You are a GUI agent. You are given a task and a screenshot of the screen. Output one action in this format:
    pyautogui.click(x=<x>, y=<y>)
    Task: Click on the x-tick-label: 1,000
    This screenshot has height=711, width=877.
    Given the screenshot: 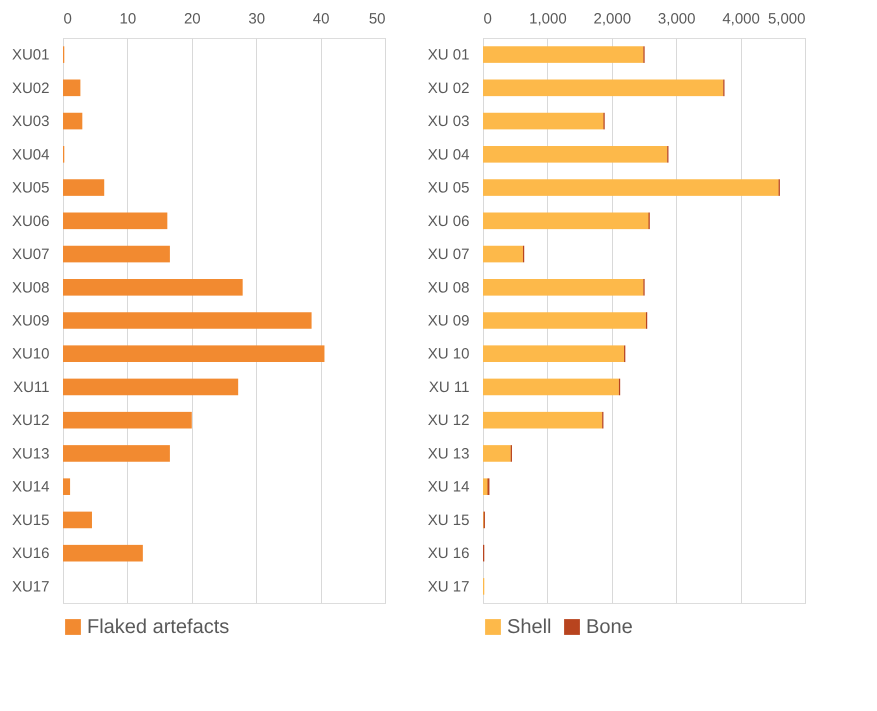 What is the action you would take?
    pyautogui.click(x=548, y=19)
    